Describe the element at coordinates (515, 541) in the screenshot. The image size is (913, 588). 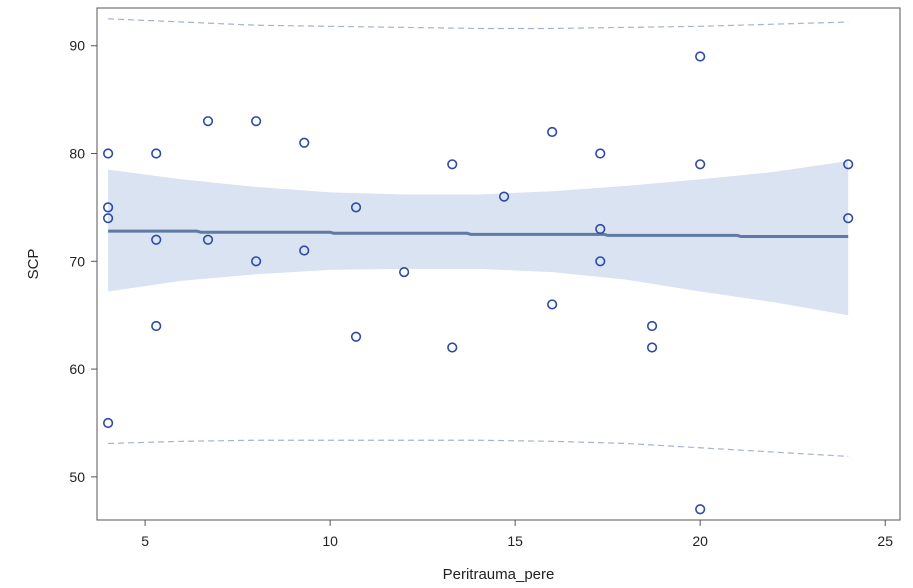
I see `x-tick-label: 15` at that location.